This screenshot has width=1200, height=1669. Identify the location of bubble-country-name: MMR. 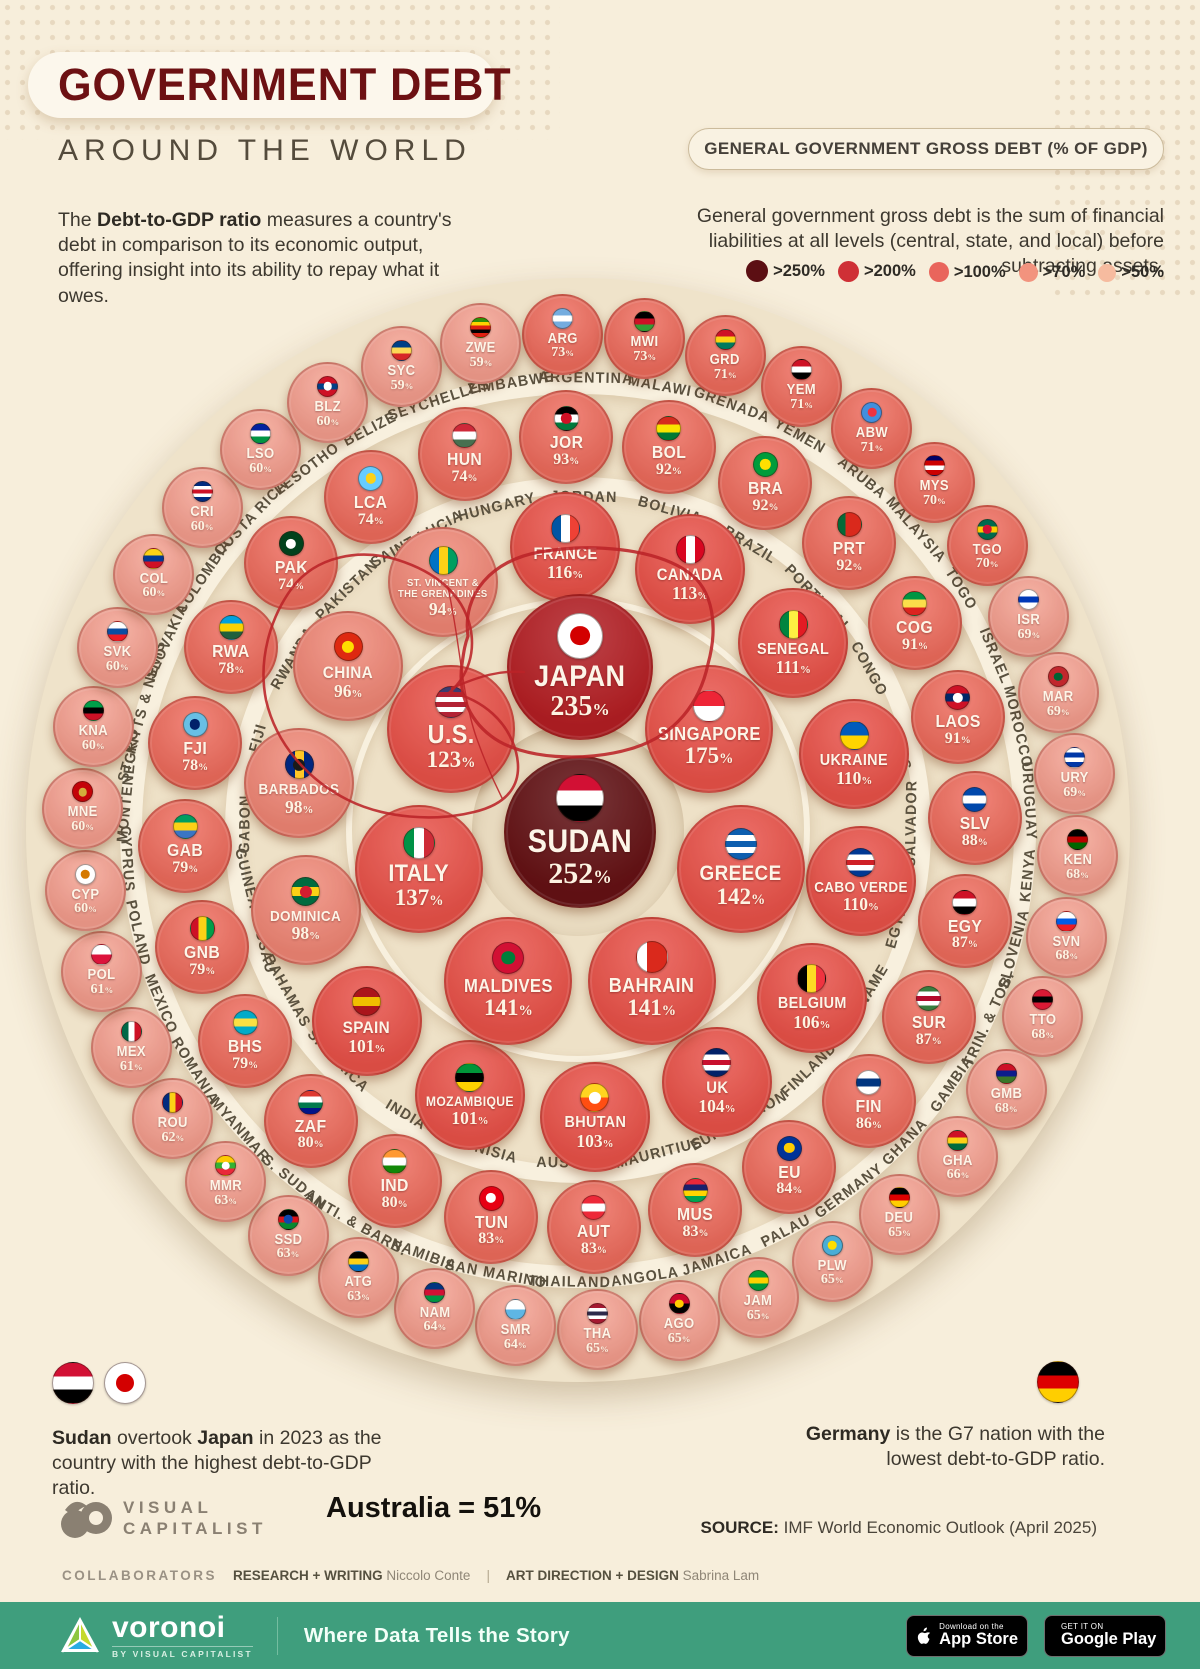
(225, 1186).